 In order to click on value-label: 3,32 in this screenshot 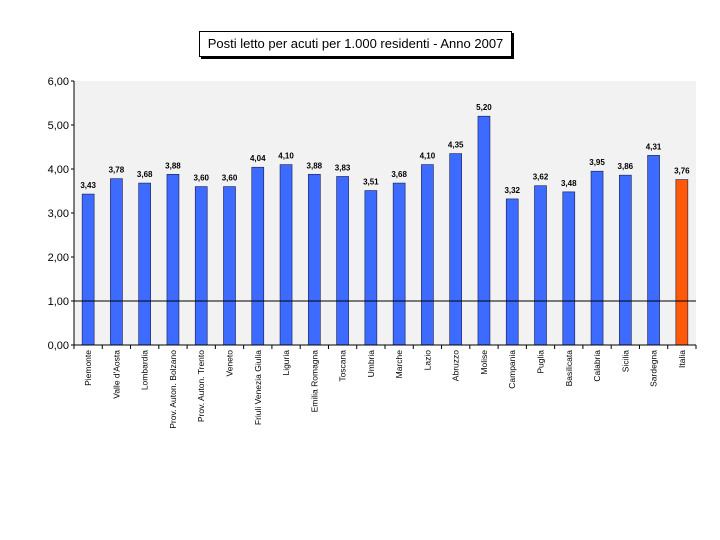, I will do `click(512, 190)`.